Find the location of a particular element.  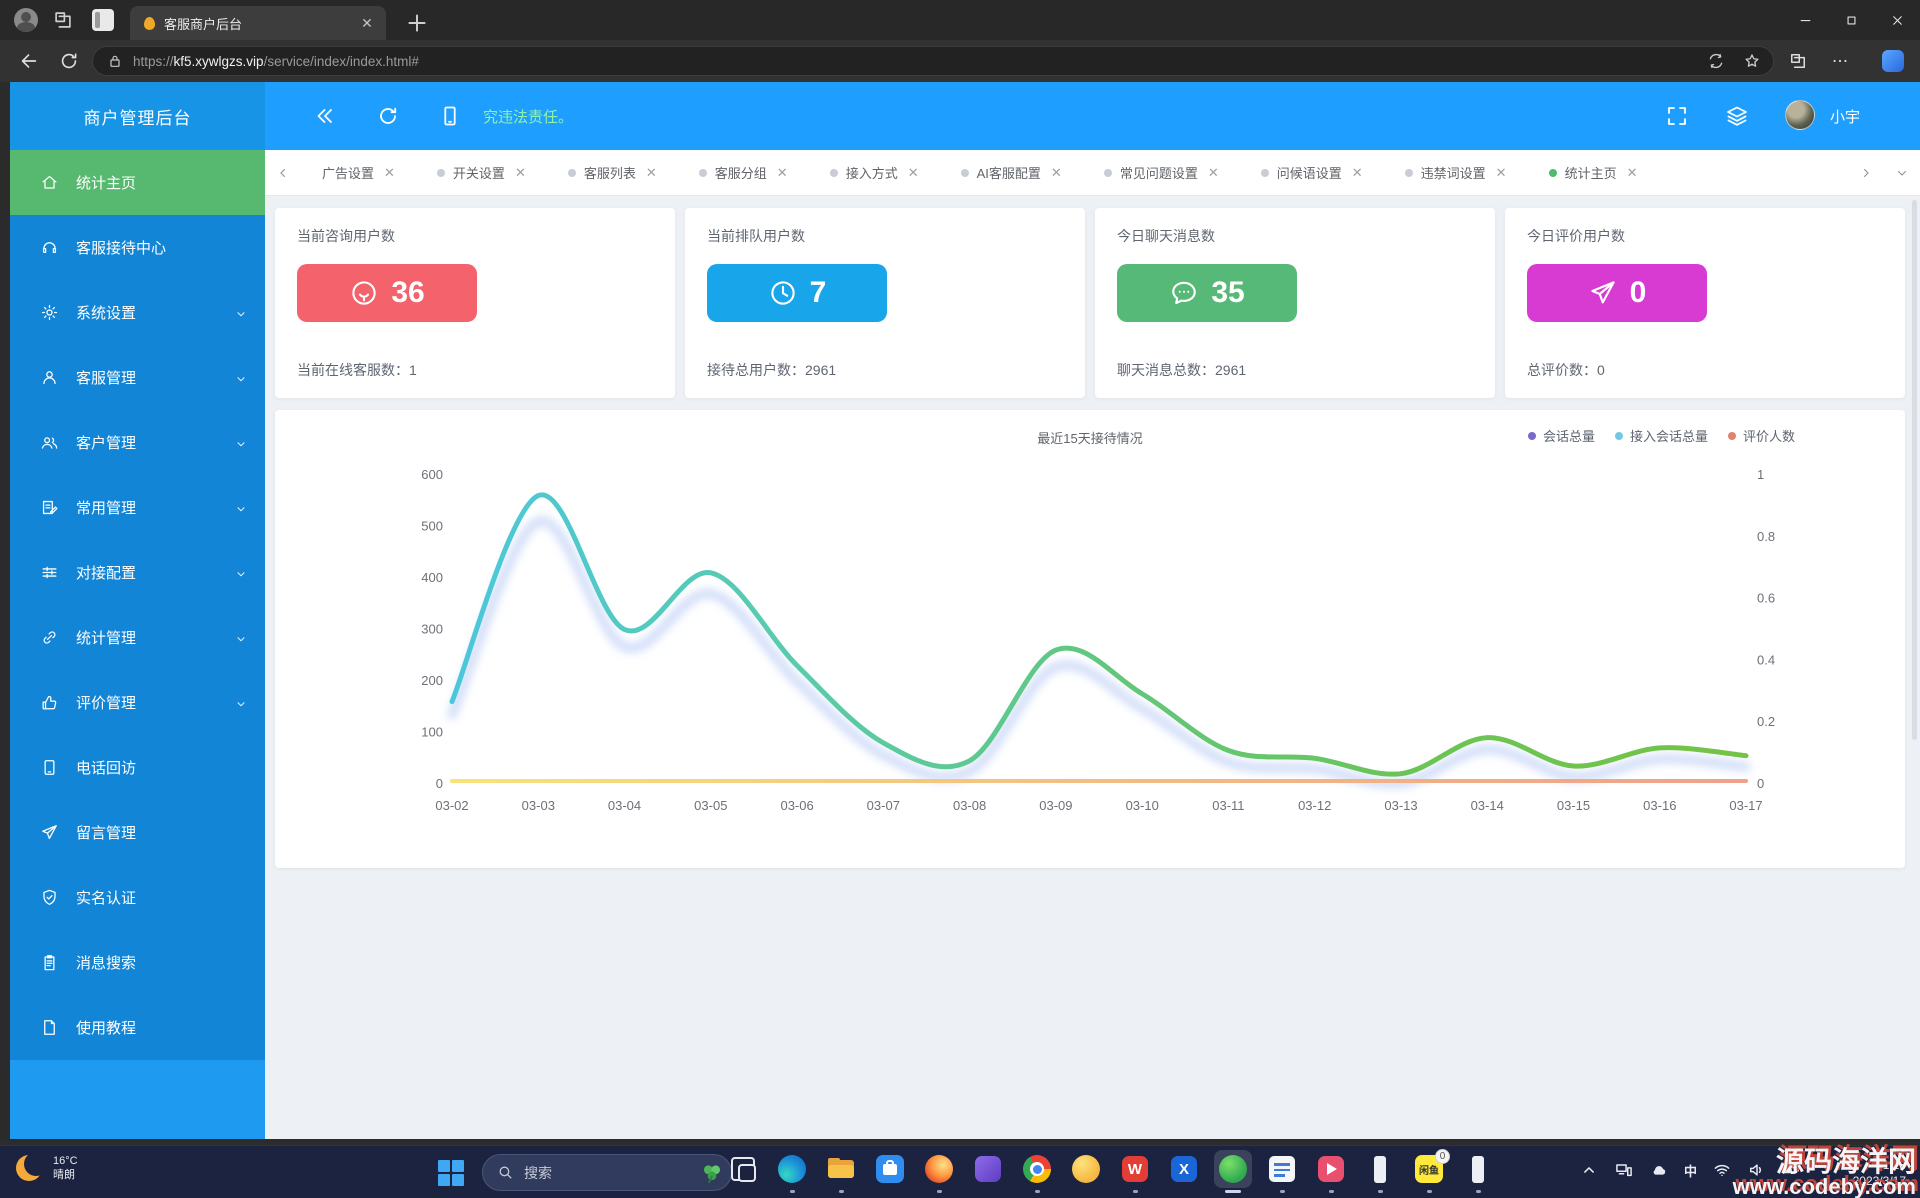

taskbar-app-task-view is located at coordinates (743, 1172).